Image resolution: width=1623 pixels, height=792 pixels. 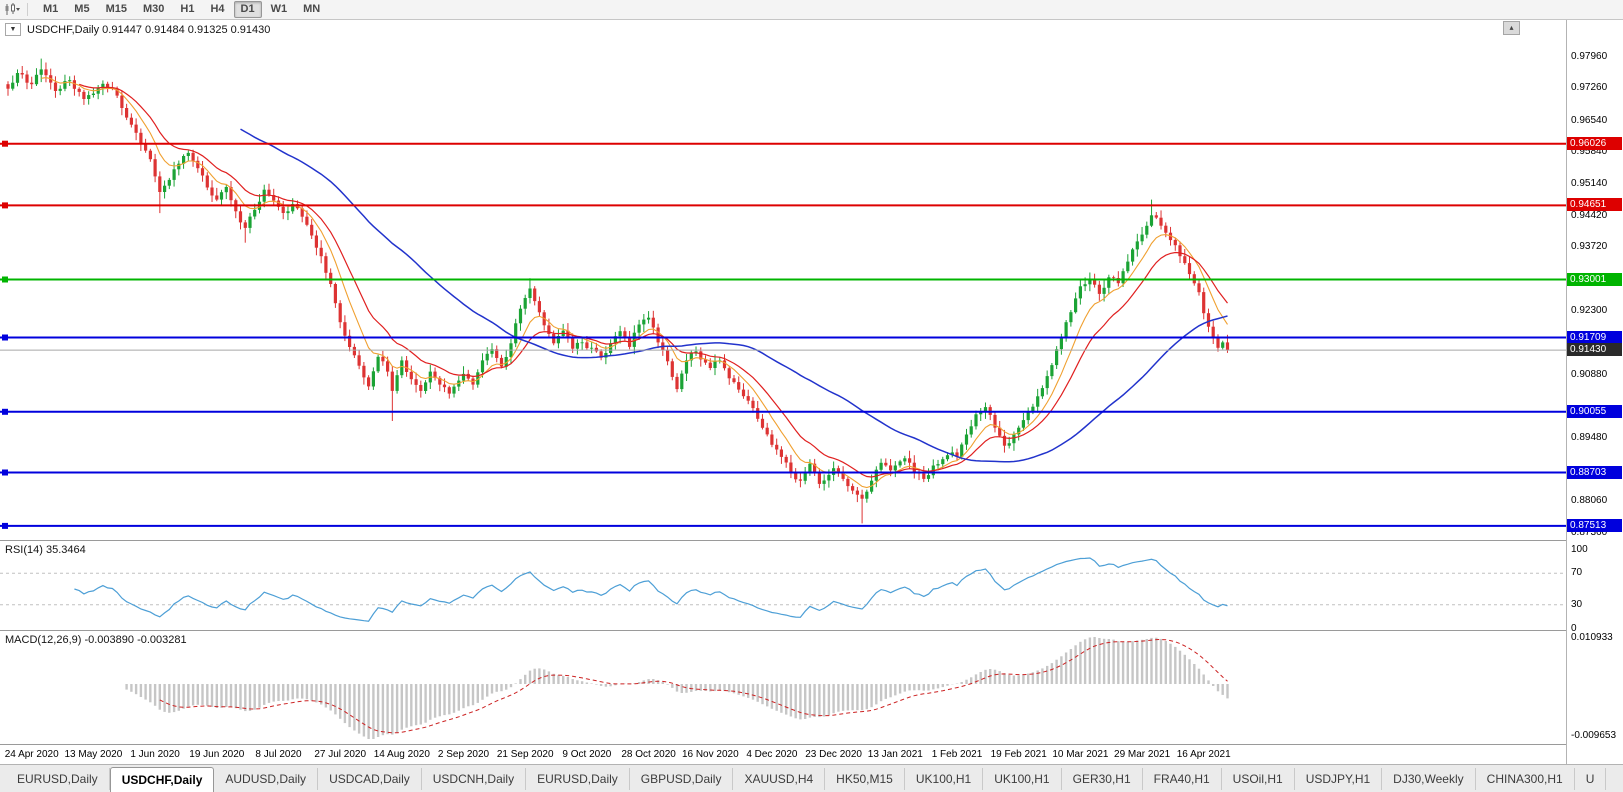 I want to click on toolbar-separator, so click(x=27, y=9).